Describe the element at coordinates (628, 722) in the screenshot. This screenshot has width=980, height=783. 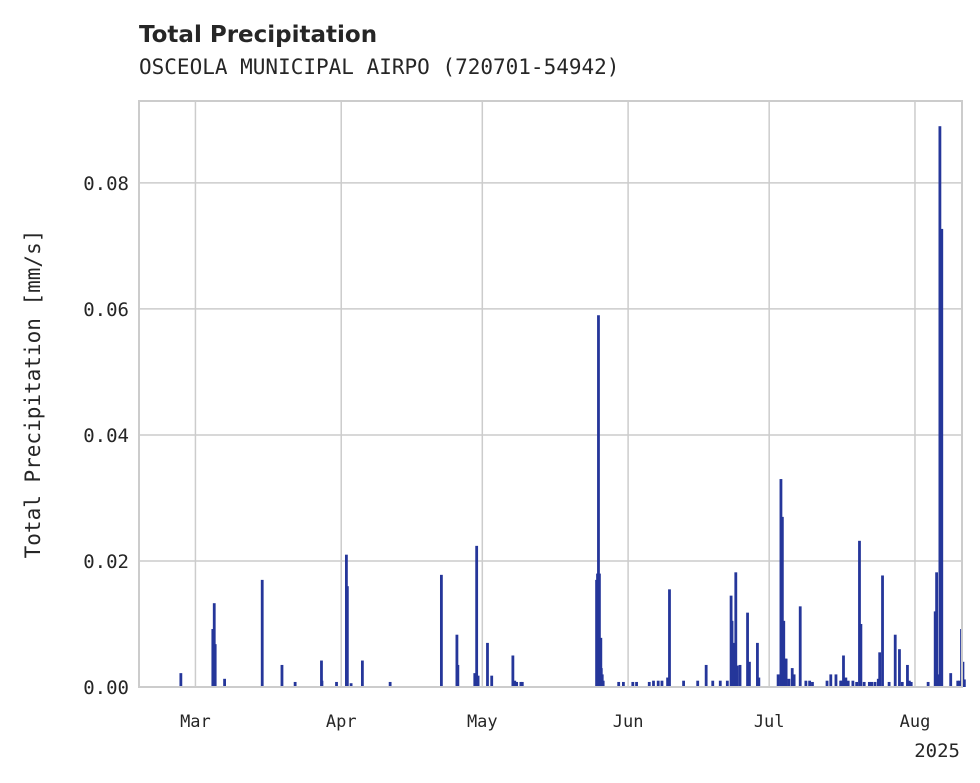
I see `x-tick-label: Jun` at that location.